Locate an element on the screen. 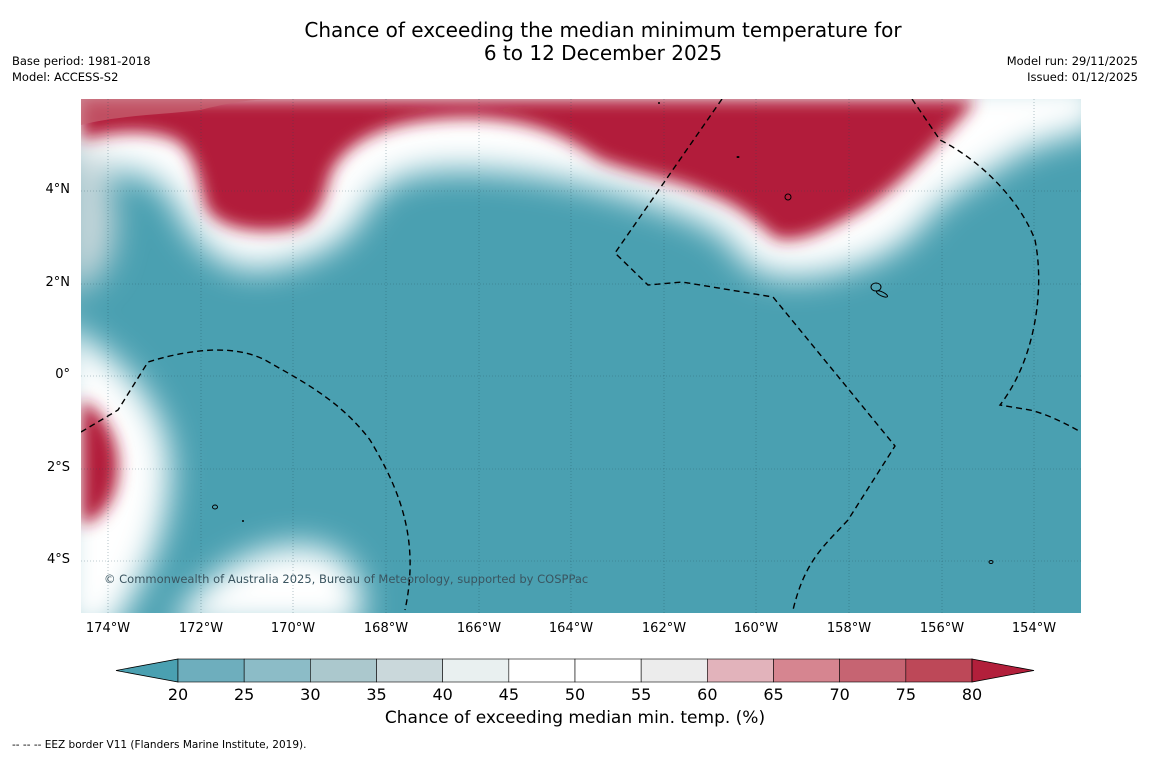  lon-label-166w: 166°W is located at coordinates (479, 628).